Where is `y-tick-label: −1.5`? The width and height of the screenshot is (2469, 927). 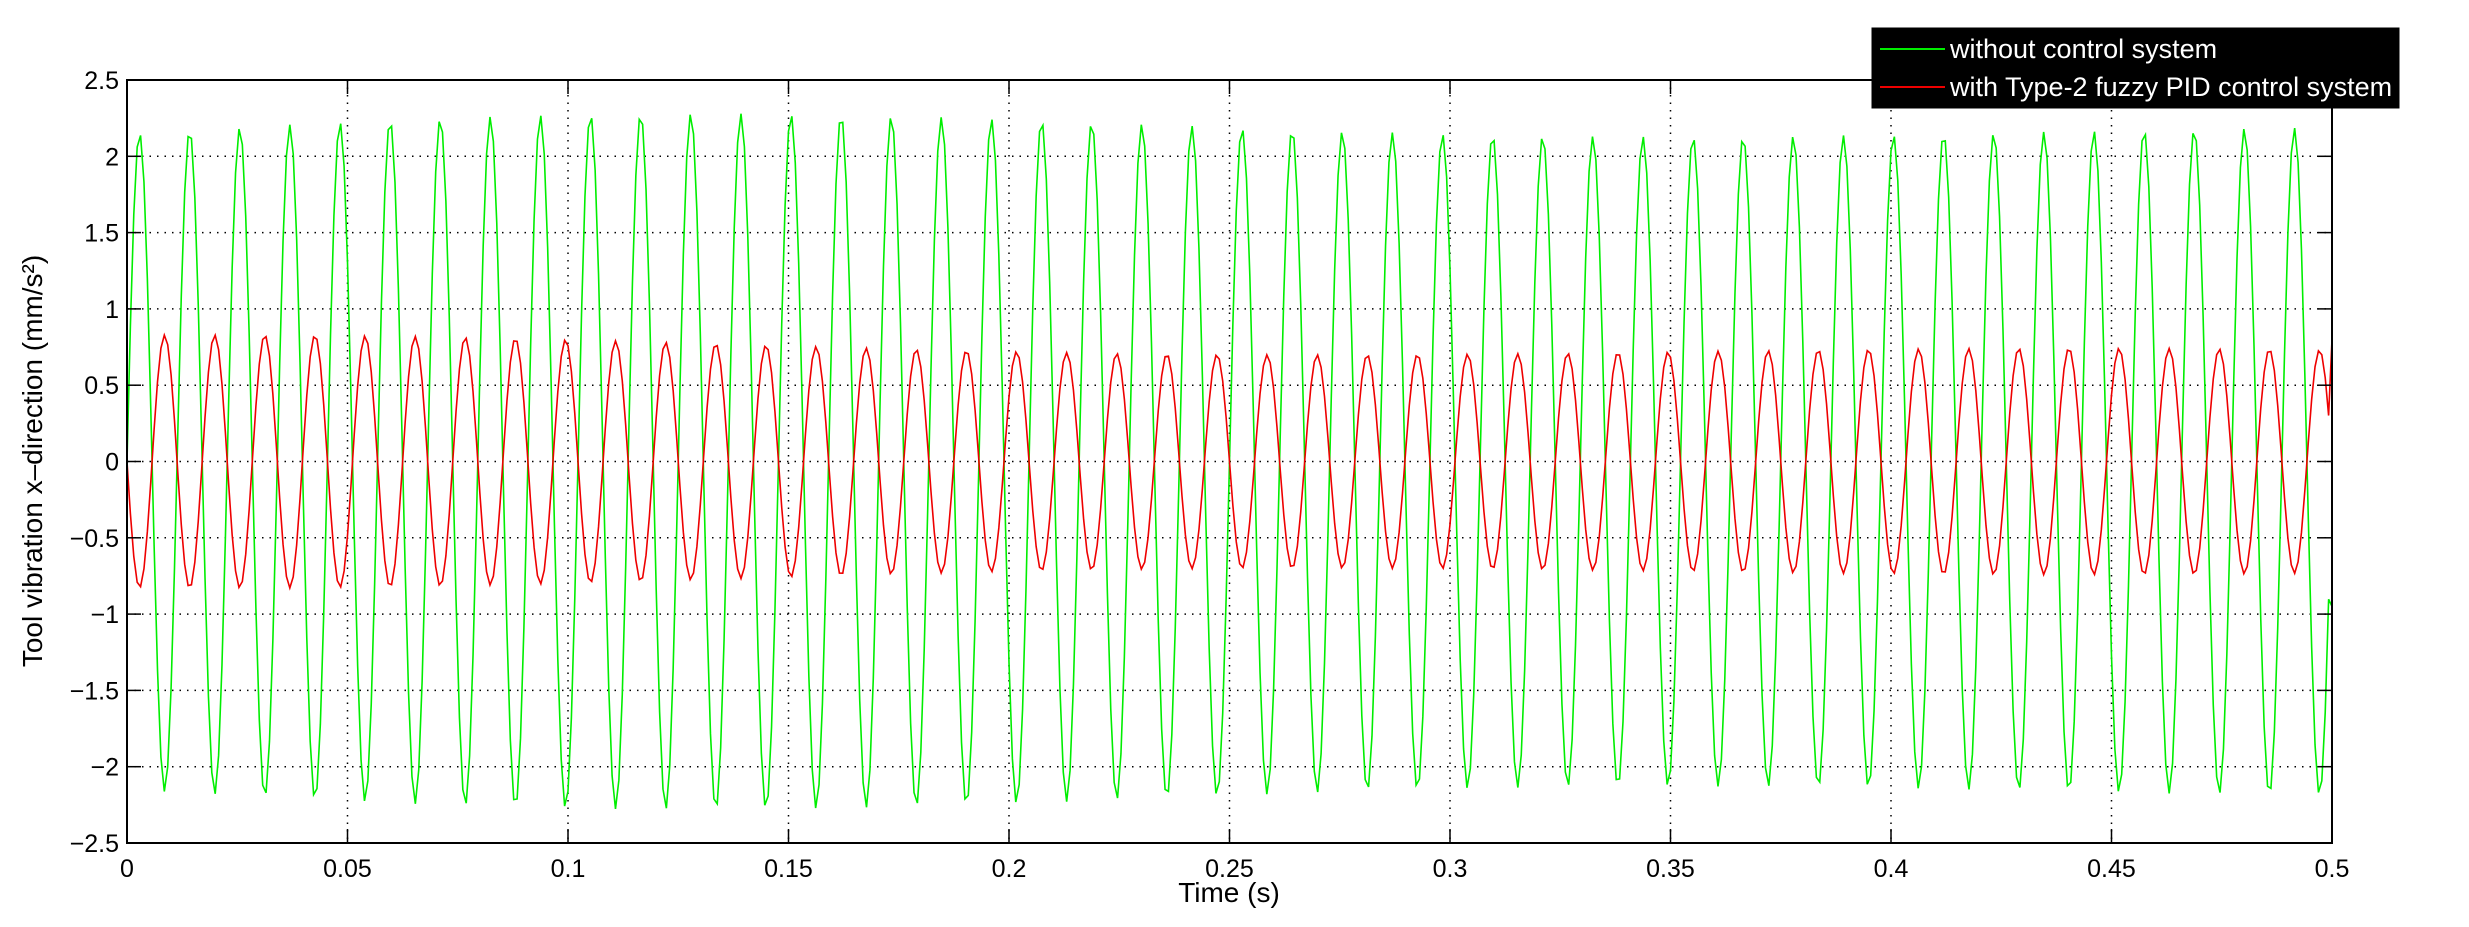 y-tick-label: −1.5 is located at coordinates (94, 691).